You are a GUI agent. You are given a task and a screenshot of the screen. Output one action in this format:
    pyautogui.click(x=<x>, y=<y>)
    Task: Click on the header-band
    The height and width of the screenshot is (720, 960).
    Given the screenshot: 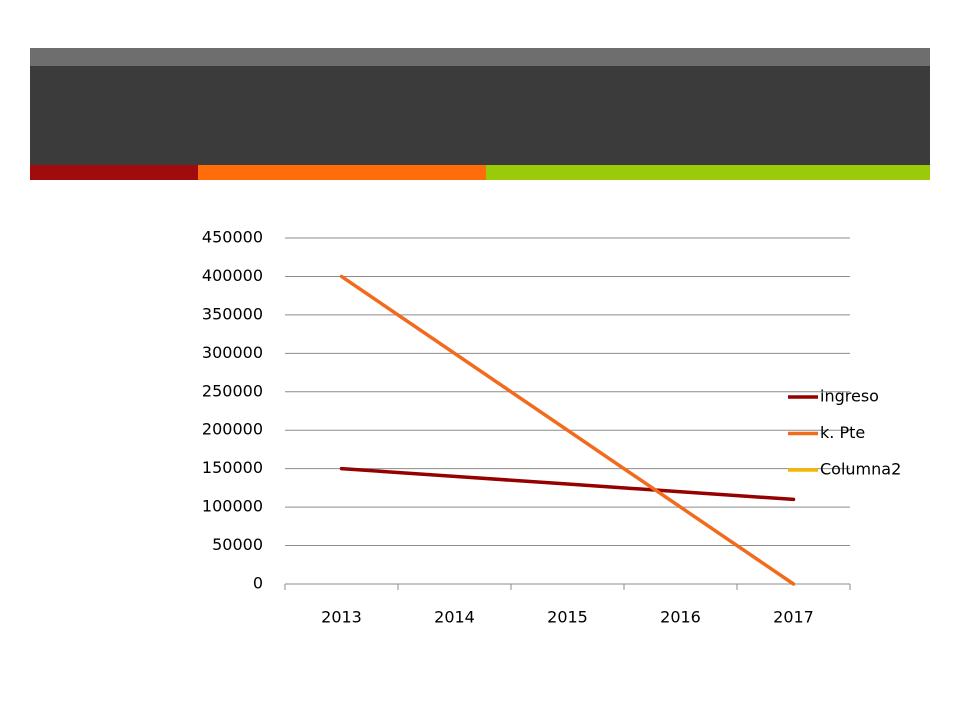 What is the action you would take?
    pyautogui.click(x=480, y=115)
    